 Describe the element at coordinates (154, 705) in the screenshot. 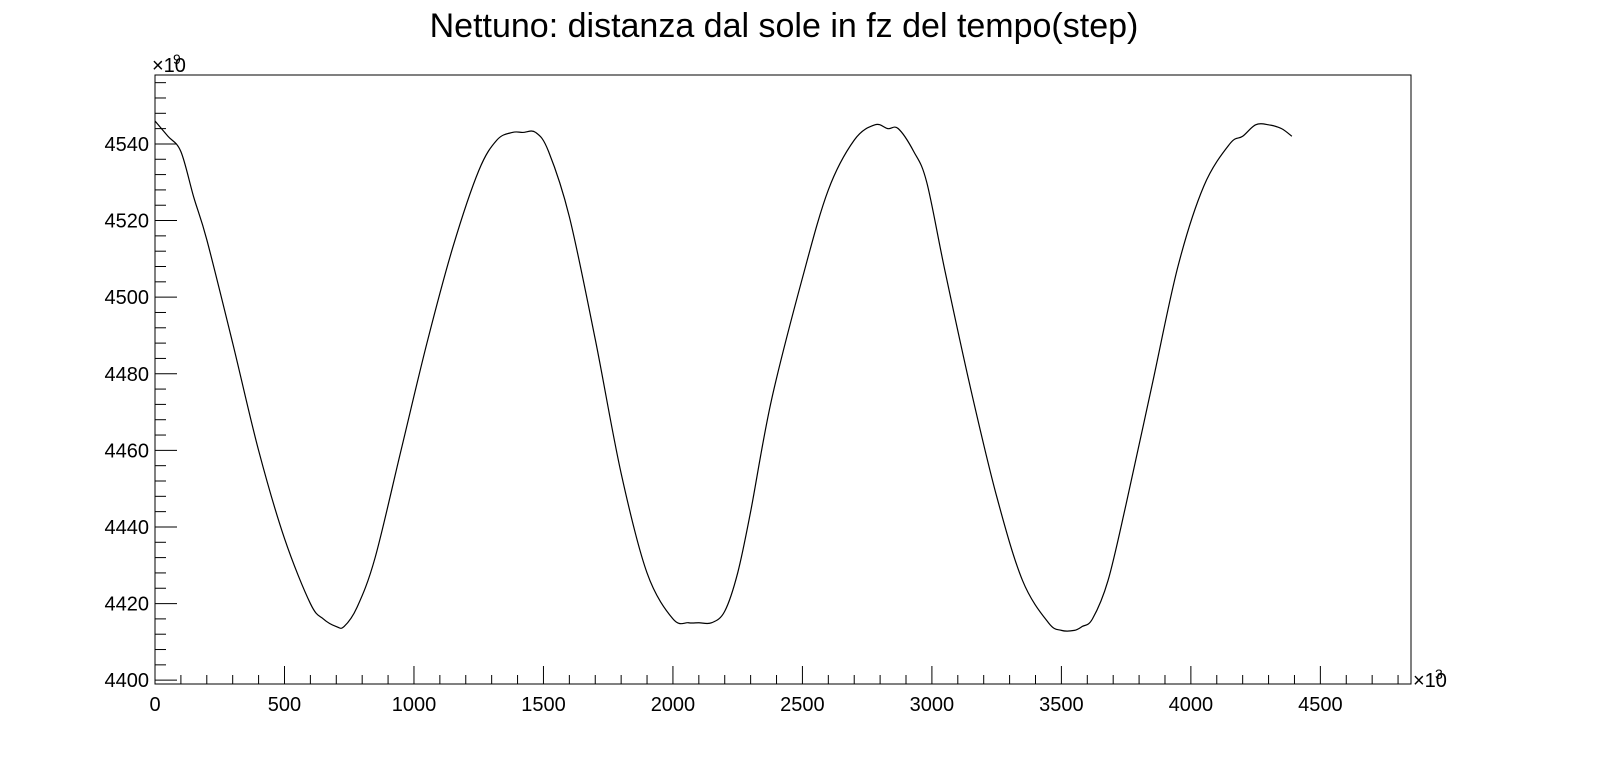

I see `x-tick-label: 0` at that location.